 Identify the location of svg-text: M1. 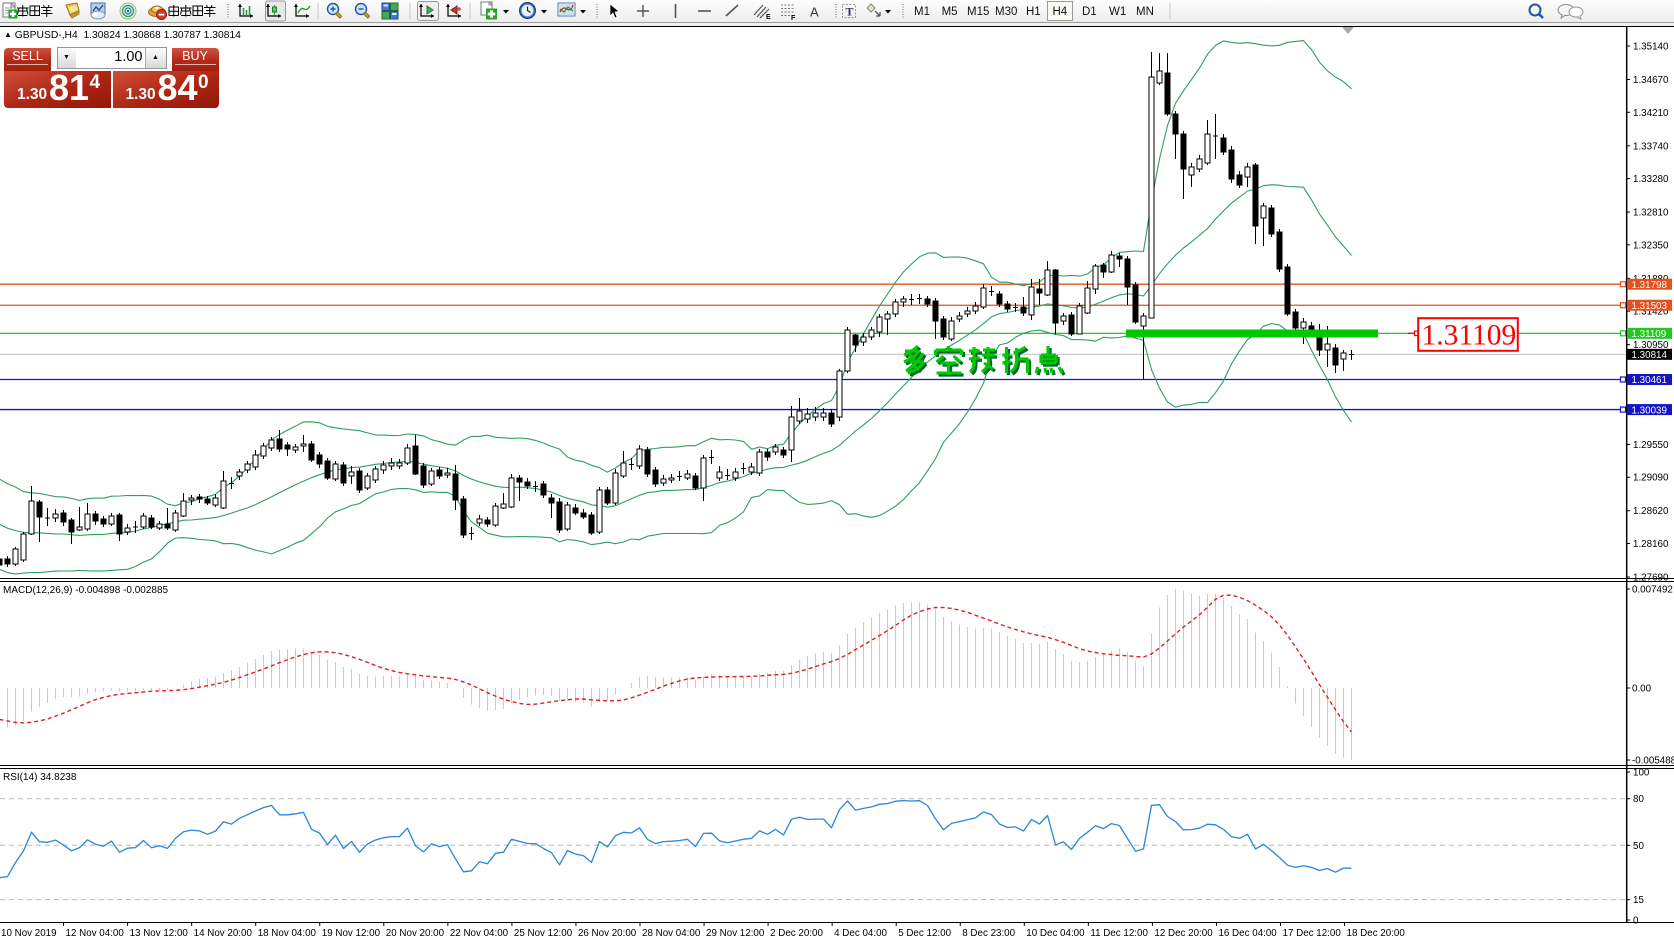
(922, 12).